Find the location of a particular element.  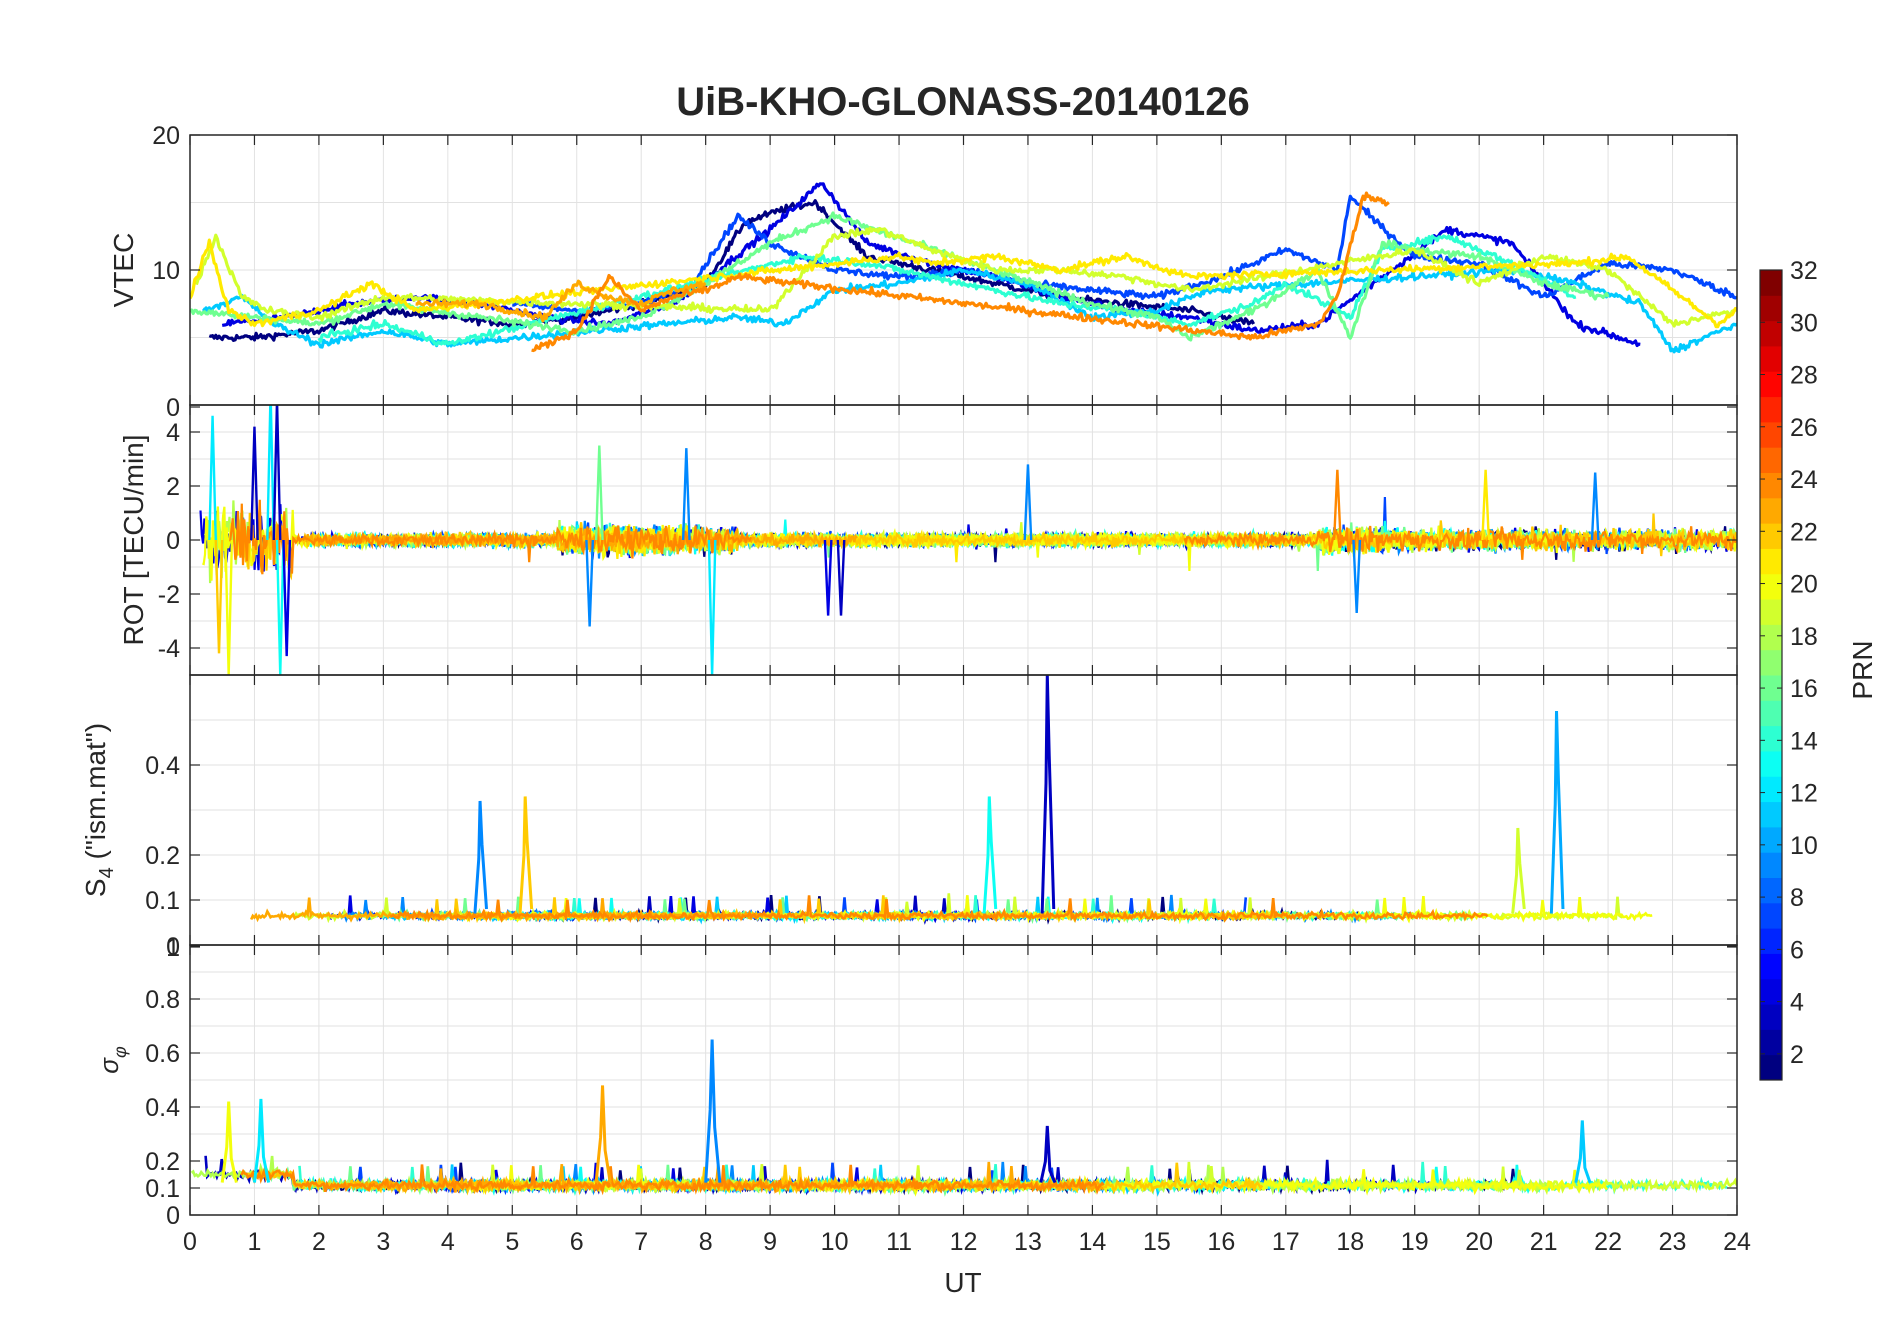

colorbar-tick-label: 6 is located at coordinates (1797, 950).